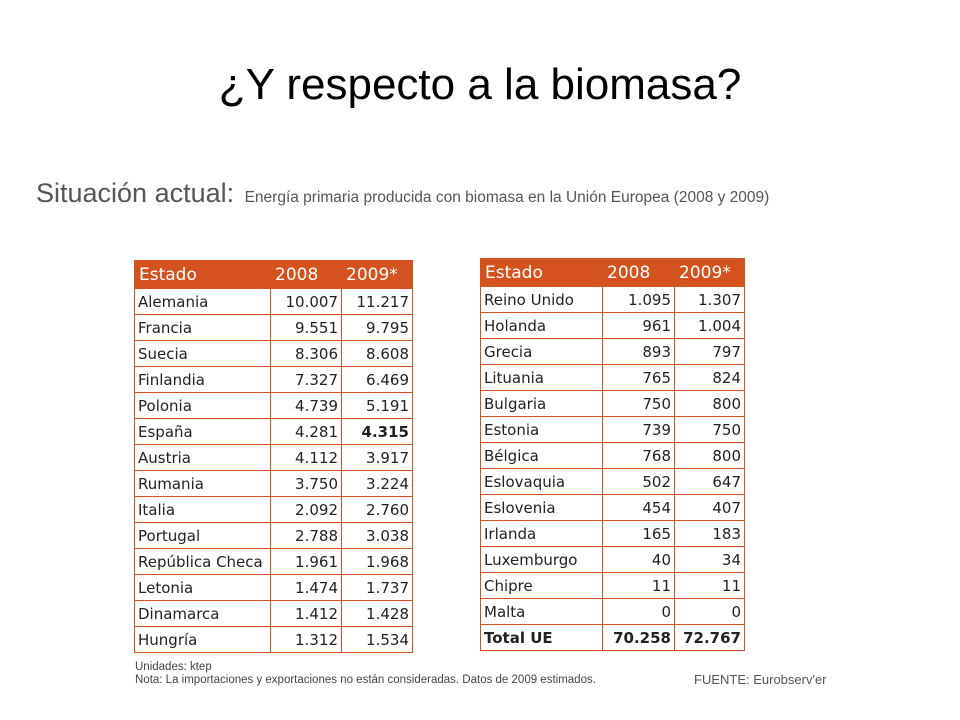 This screenshot has height=720, width=960. I want to click on column-header: Estado, so click(202, 274).